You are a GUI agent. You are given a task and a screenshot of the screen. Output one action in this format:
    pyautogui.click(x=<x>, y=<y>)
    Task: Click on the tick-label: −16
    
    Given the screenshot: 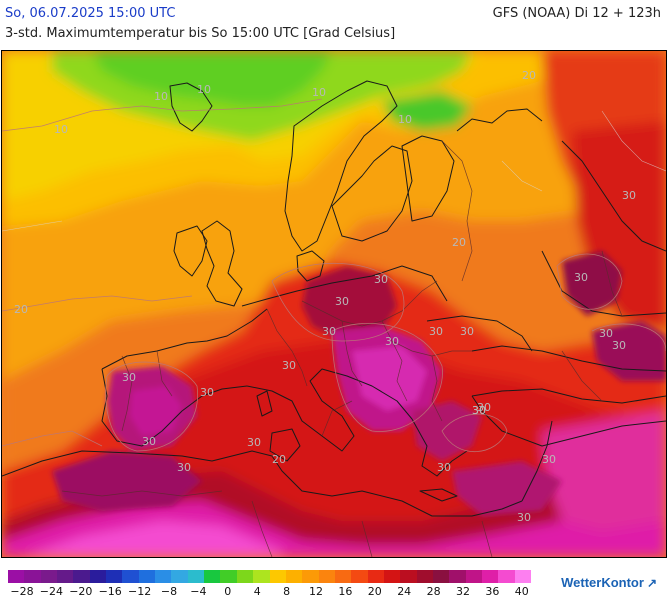 What is the action you would take?
    pyautogui.click(x=110, y=591)
    